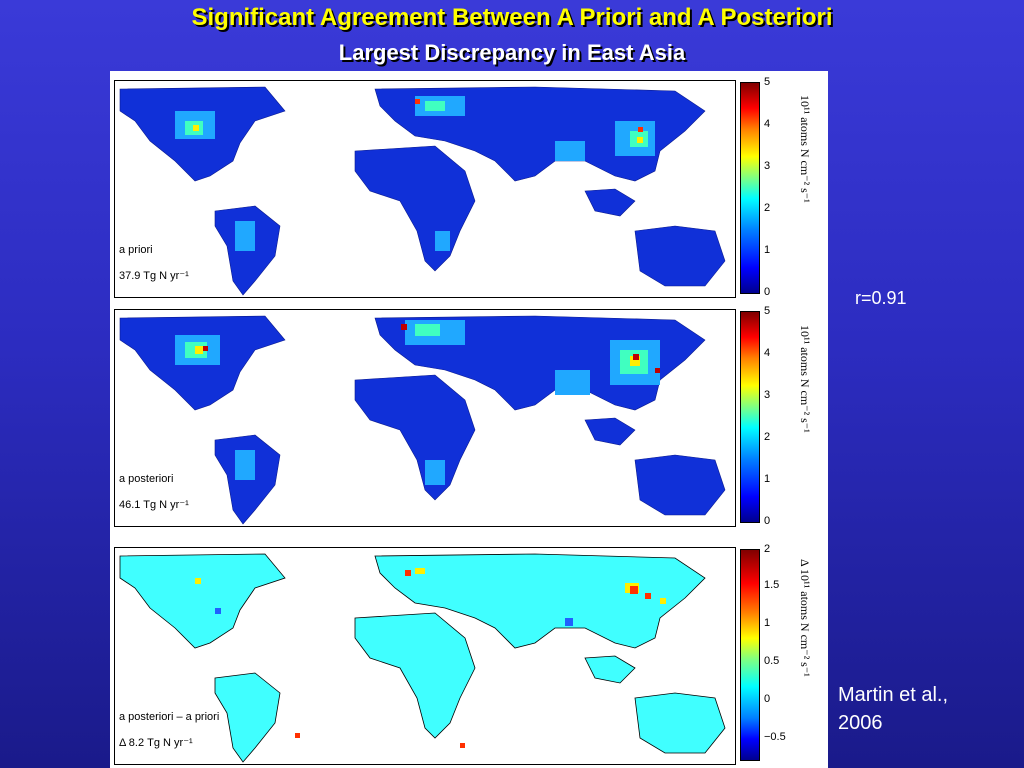 The width and height of the screenshot is (1024, 768). What do you see at coordinates (805, 618) in the screenshot?
I see `unit-label: Δ 10¹¹ atoms N cm⁻² s⁻¹` at bounding box center [805, 618].